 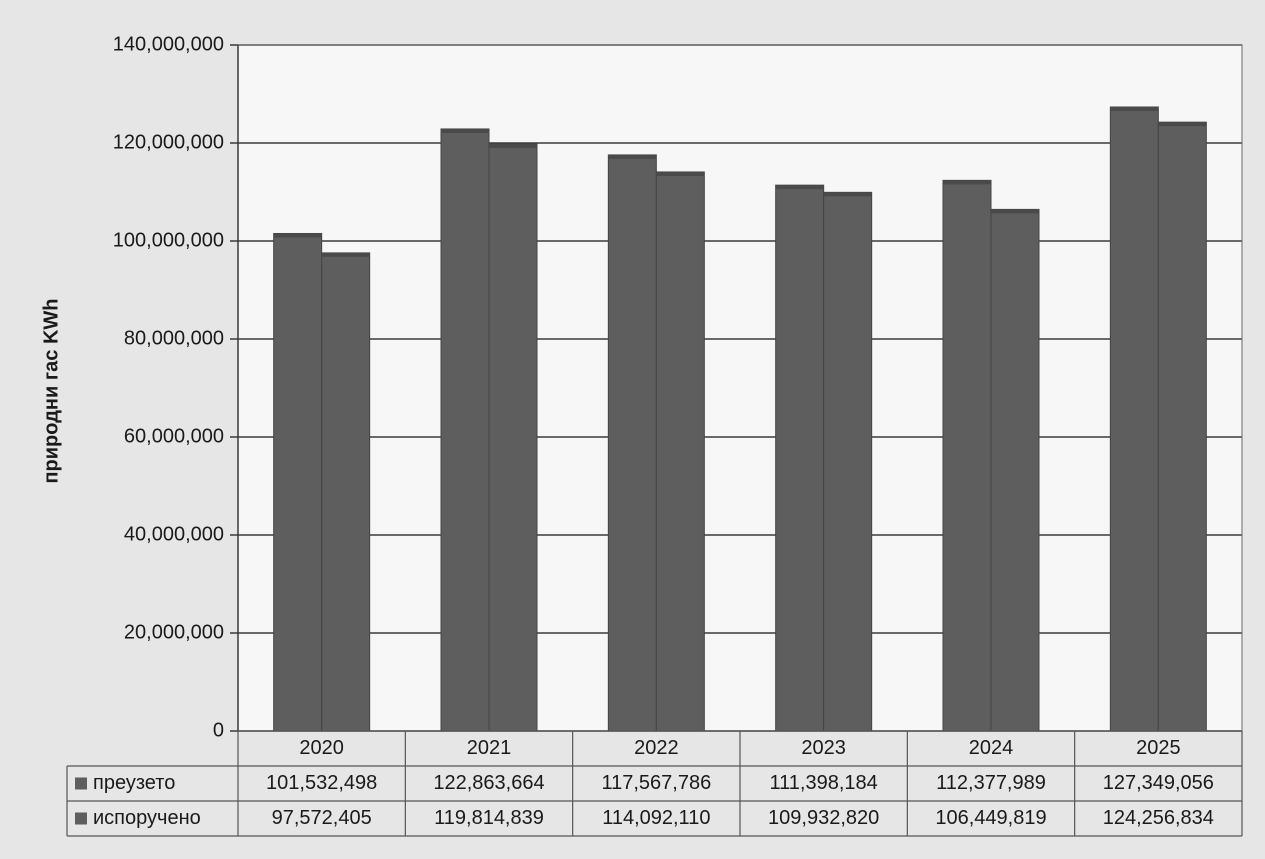 What do you see at coordinates (488, 783) in the screenshot?
I see `table-value: 122,863,664` at bounding box center [488, 783].